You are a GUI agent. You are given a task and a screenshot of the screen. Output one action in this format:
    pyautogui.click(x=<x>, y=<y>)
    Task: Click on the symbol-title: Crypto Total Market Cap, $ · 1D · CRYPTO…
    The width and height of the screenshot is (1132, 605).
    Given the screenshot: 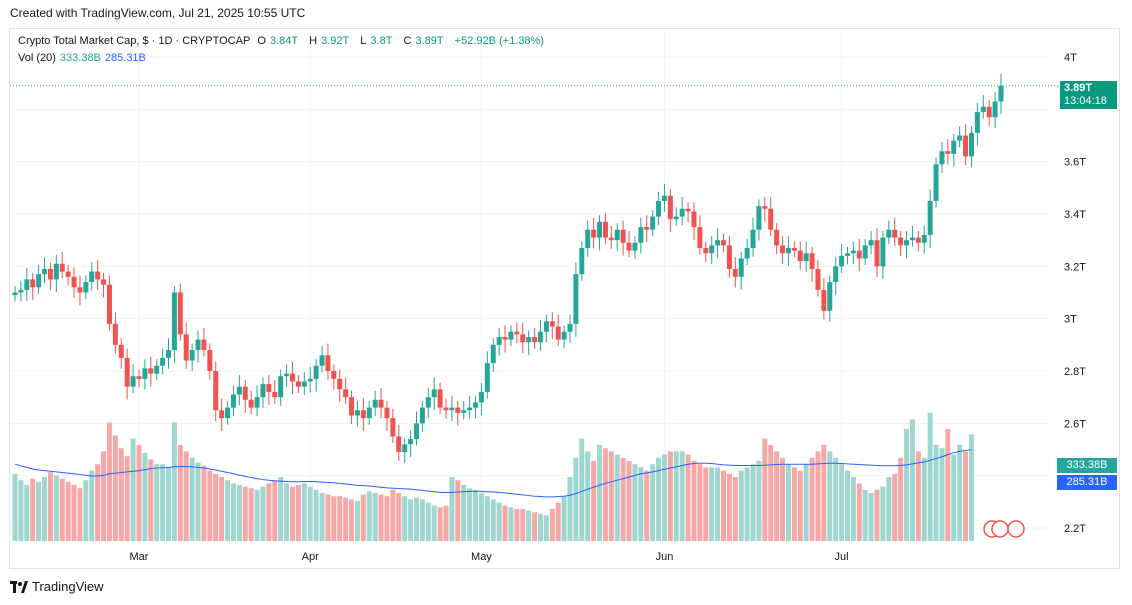 What is the action you would take?
    pyautogui.click(x=134, y=41)
    